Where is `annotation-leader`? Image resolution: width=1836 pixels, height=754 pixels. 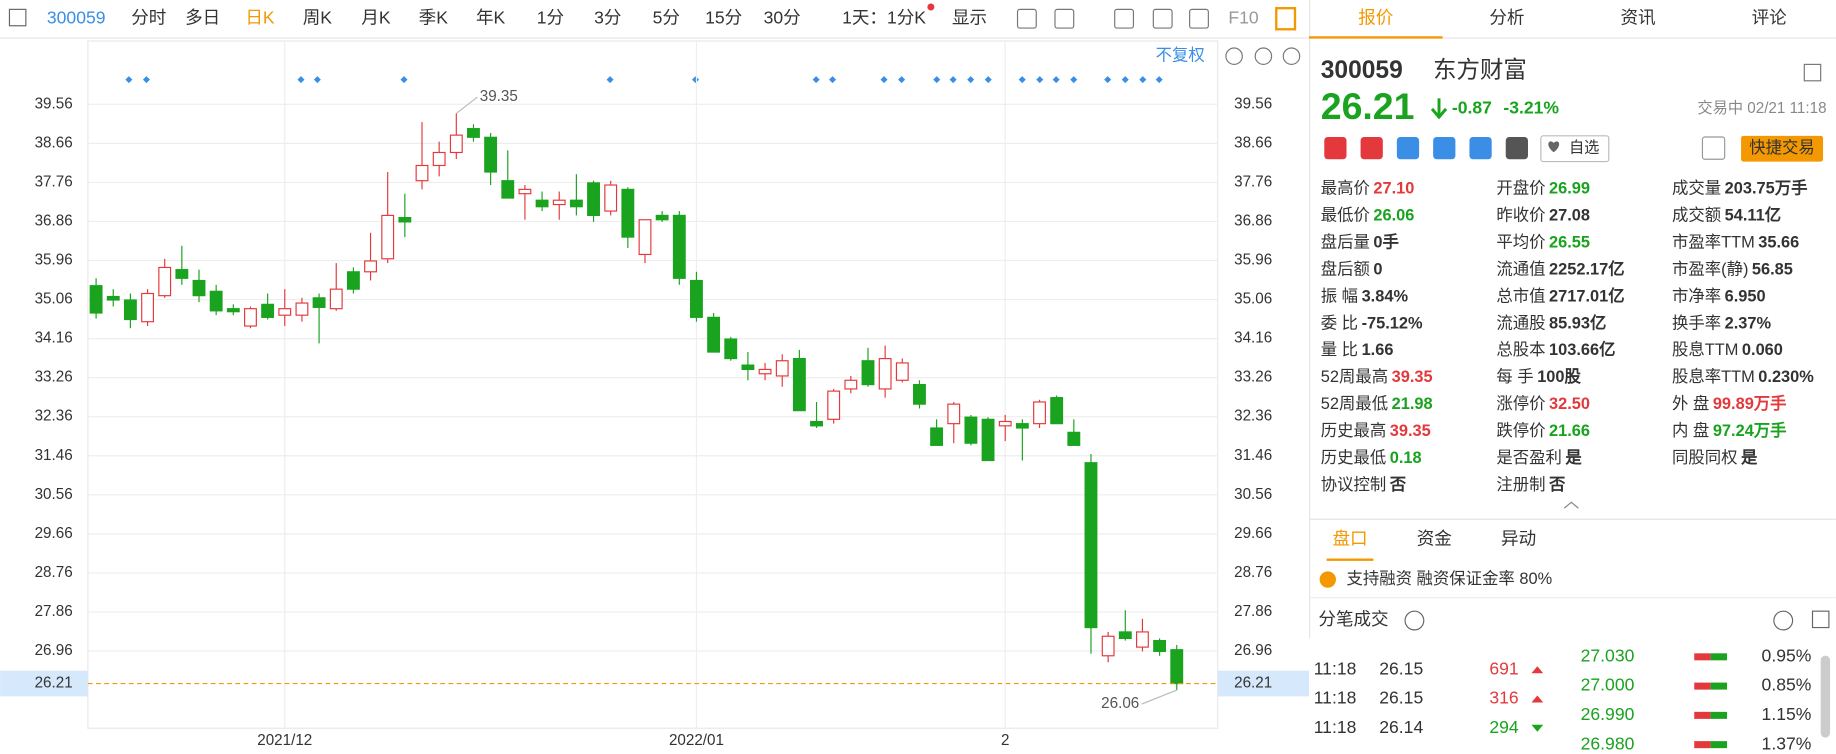
annotation-leader is located at coordinates (1159, 697).